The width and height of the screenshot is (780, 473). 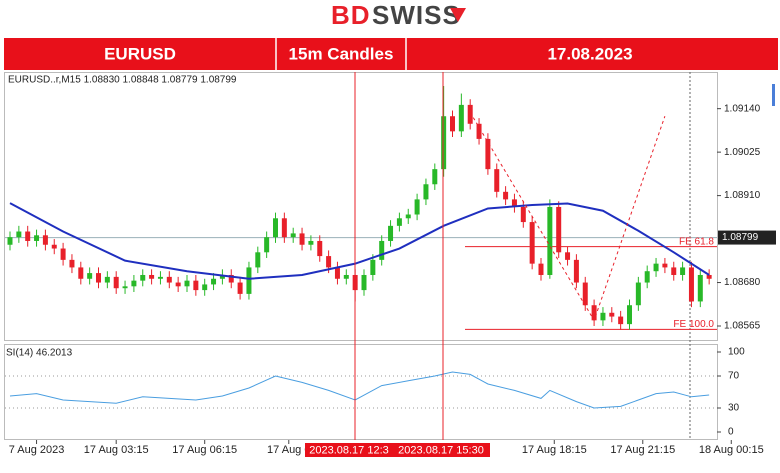 I want to click on y-tick-label: 70, so click(x=734, y=376).